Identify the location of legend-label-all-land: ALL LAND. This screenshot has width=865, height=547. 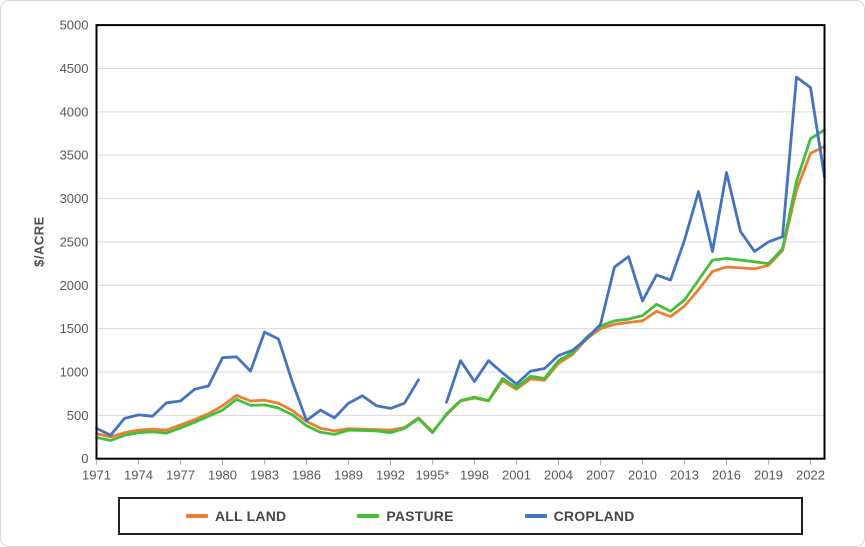
(251, 516).